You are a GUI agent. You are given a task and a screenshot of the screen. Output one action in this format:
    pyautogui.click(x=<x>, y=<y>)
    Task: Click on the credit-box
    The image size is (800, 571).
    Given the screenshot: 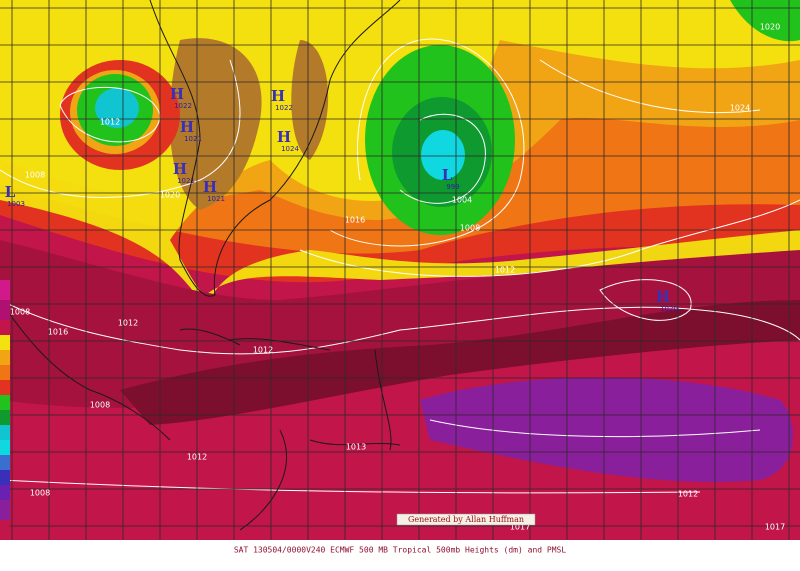 What is the action you would take?
    pyautogui.click(x=466, y=519)
    